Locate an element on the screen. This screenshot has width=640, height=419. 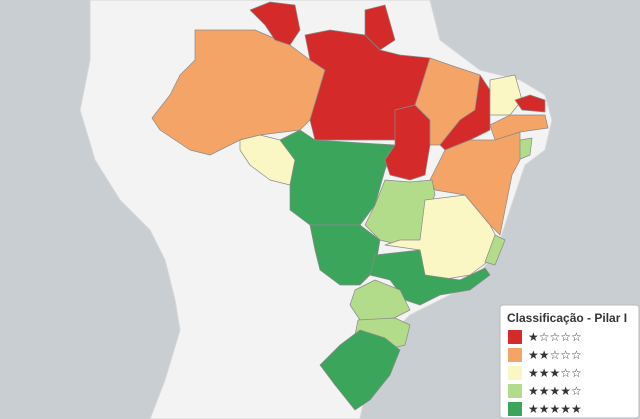
legend-box is located at coordinates (569, 361).